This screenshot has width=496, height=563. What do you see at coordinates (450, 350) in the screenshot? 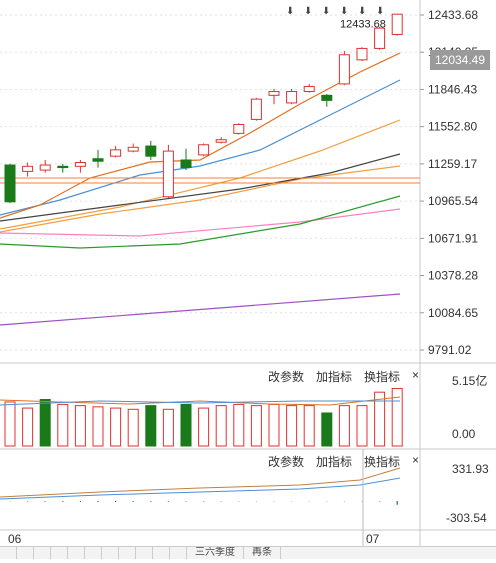
I see `price-axis-label: 9791.02` at bounding box center [450, 350].